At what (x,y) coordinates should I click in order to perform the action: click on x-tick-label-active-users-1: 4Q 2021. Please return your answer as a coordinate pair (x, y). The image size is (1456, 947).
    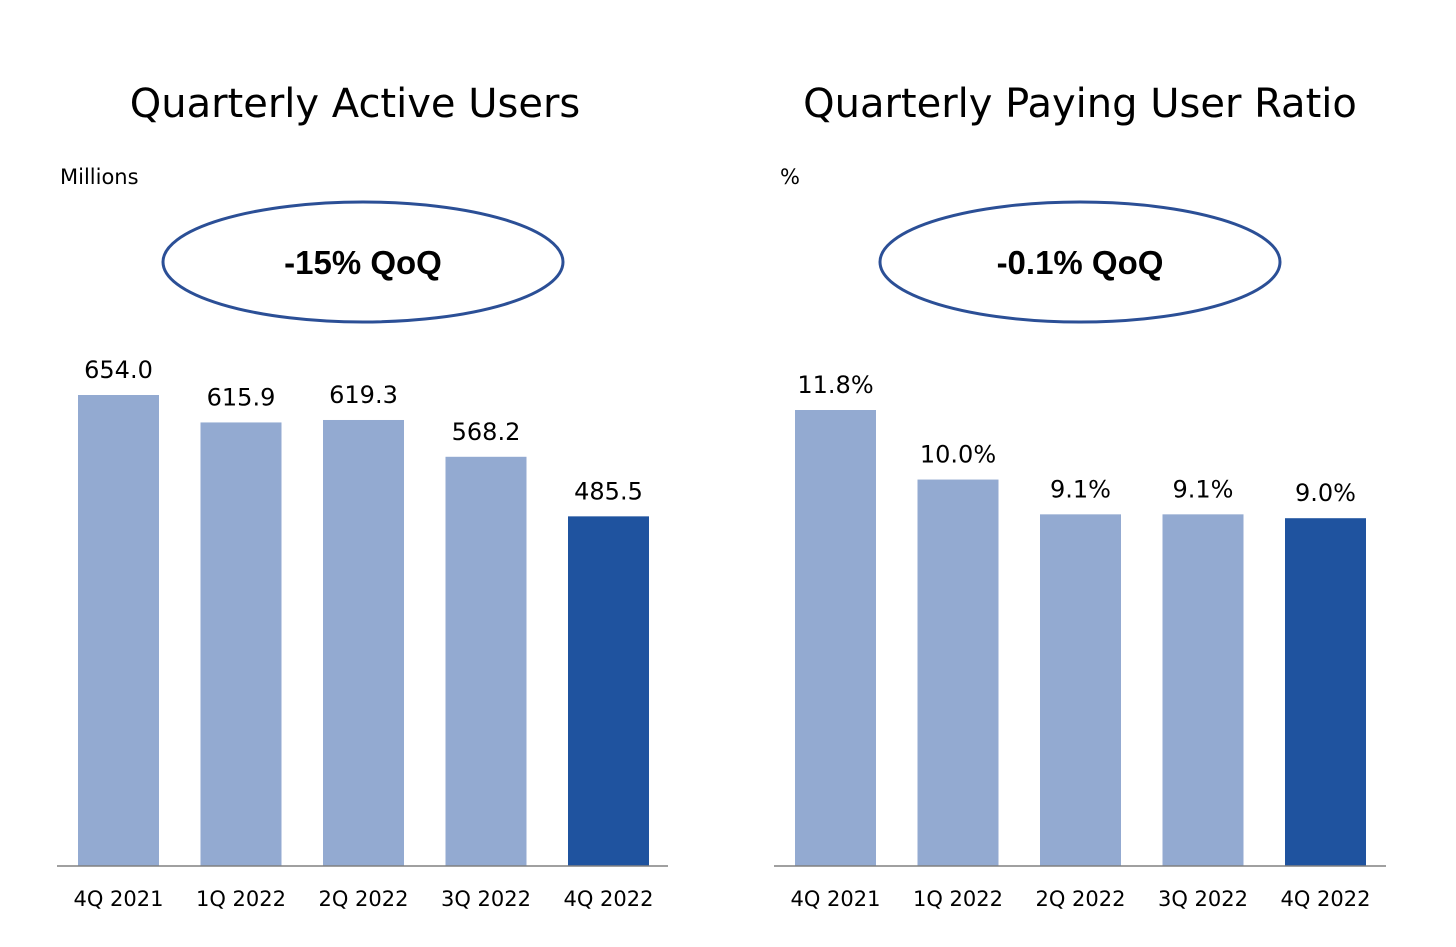
    Looking at the image, I should click on (118, 899).